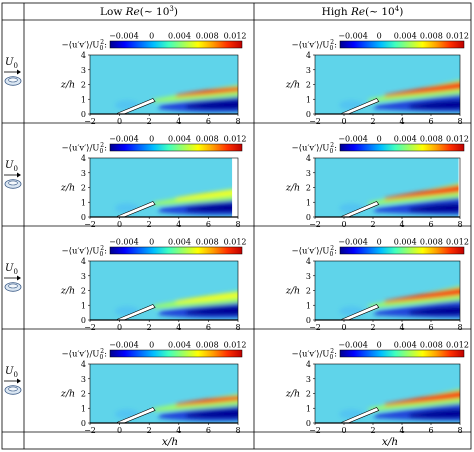 Image resolution: width=474 pixels, height=452 pixels. What do you see at coordinates (208, 224) in the screenshot?
I see `x-tick-label: 6` at bounding box center [208, 224].